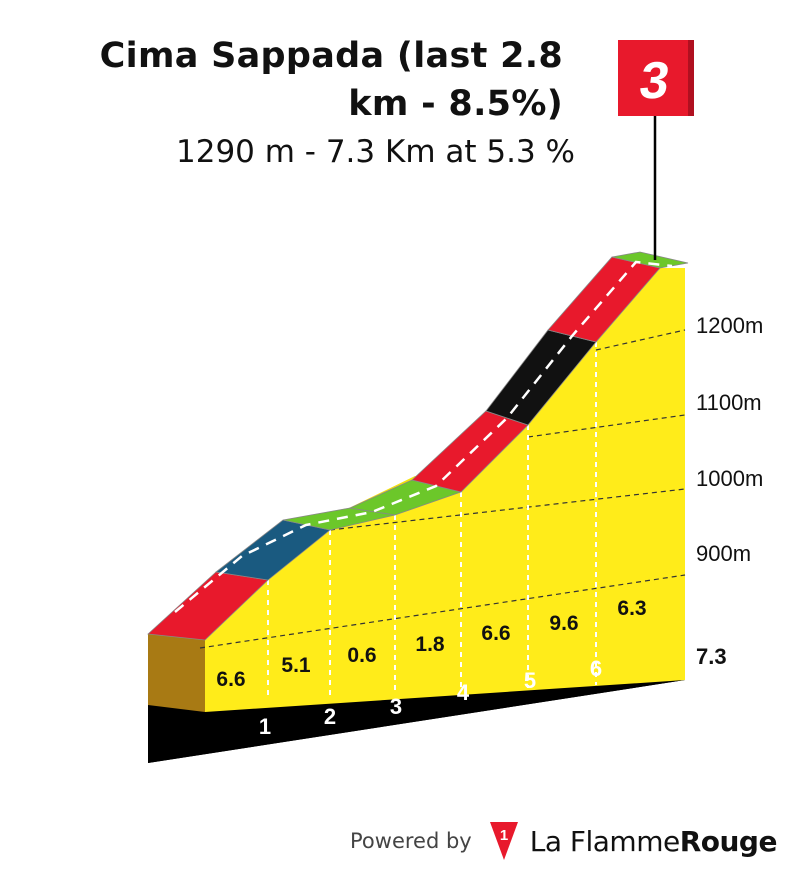 This screenshot has width=800, height=869. Describe the element at coordinates (265, 726) in the screenshot. I see `km-marker-label: 1` at that location.